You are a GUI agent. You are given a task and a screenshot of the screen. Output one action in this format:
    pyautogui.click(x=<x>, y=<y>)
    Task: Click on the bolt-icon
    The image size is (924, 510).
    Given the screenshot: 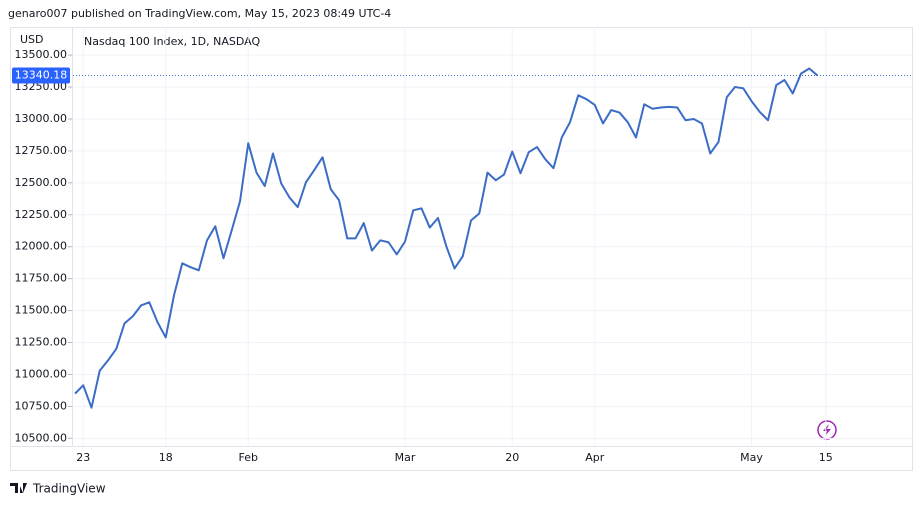 What is the action you would take?
    pyautogui.click(x=827, y=430)
    